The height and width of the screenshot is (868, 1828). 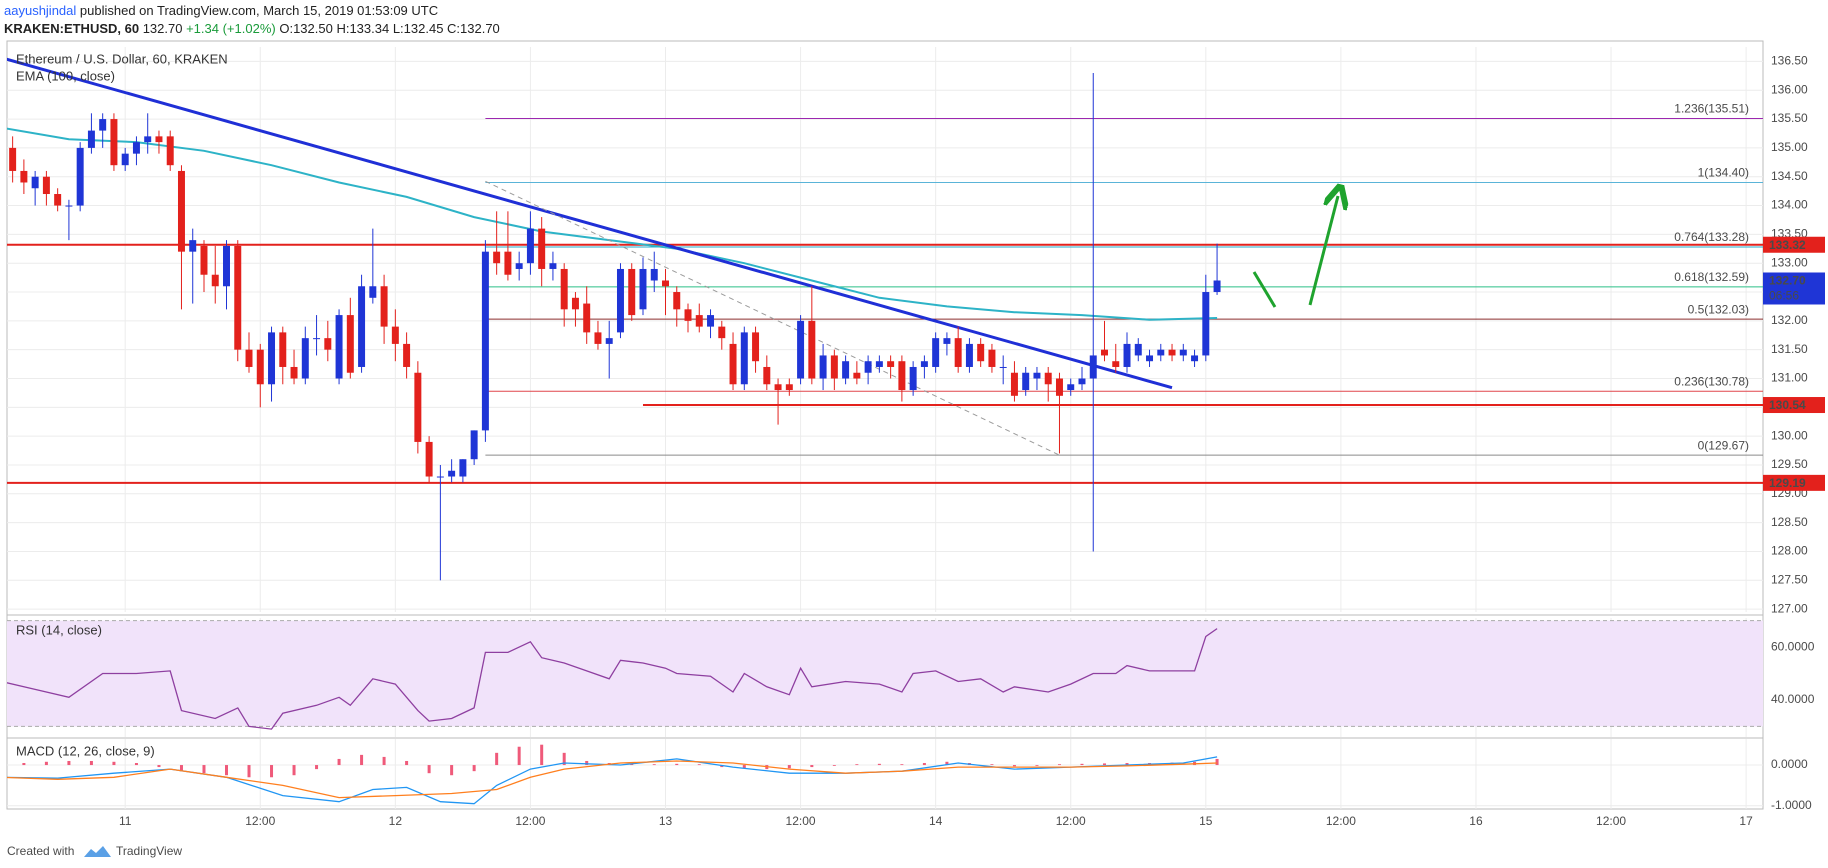 What do you see at coordinates (396, 821) in the screenshot?
I see `x-tick-label: 12` at bounding box center [396, 821].